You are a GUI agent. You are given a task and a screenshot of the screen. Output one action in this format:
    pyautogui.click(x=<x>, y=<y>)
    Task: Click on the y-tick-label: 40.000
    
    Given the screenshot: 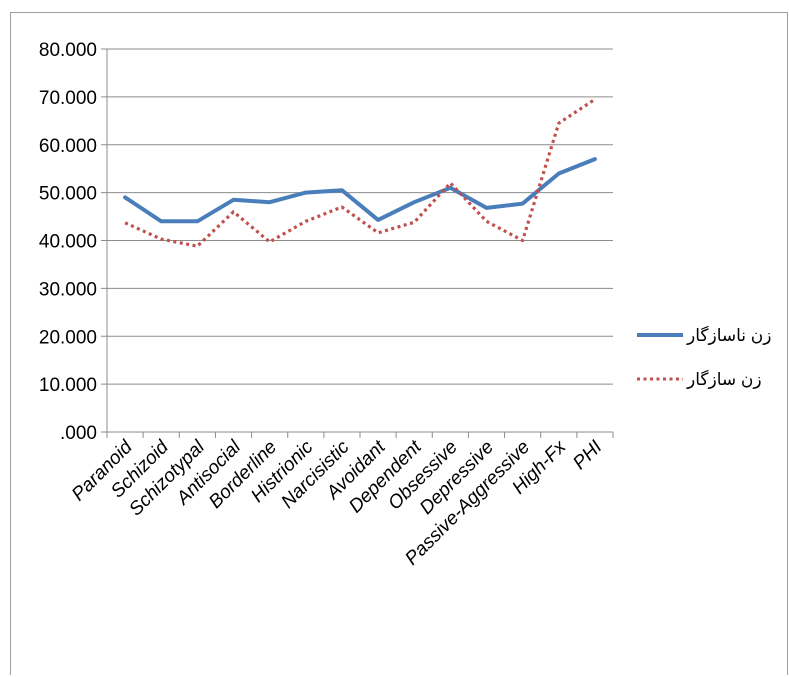 What is the action you would take?
    pyautogui.click(x=68, y=242)
    